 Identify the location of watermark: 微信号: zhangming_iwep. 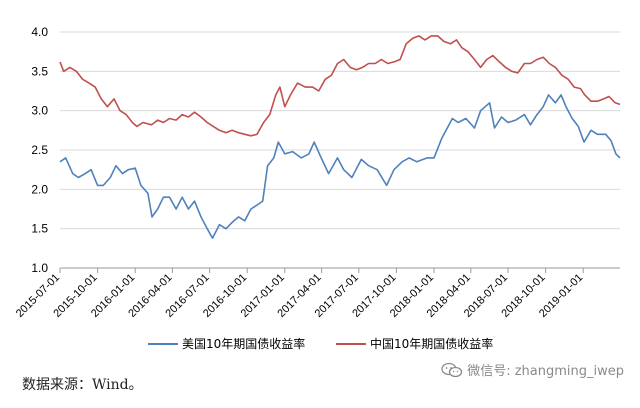
(532, 369).